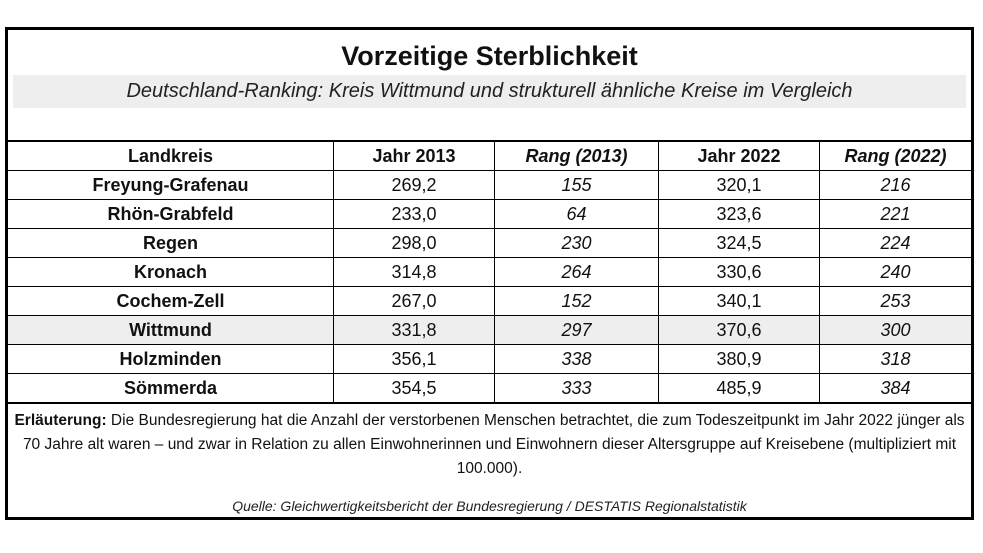 Image resolution: width=983 pixels, height=553 pixels. I want to click on cell-rang-2022: 300, so click(895, 330).